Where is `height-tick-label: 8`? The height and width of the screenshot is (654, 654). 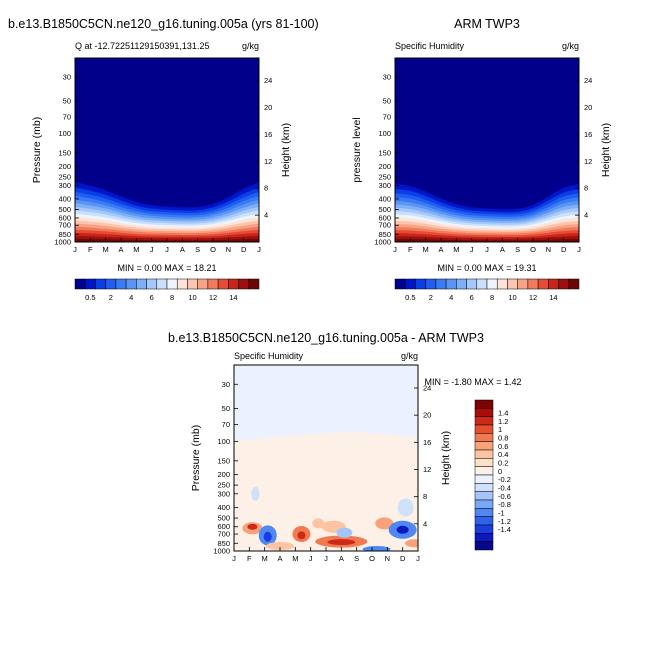
height-tick-label: 8 is located at coordinates (266, 188).